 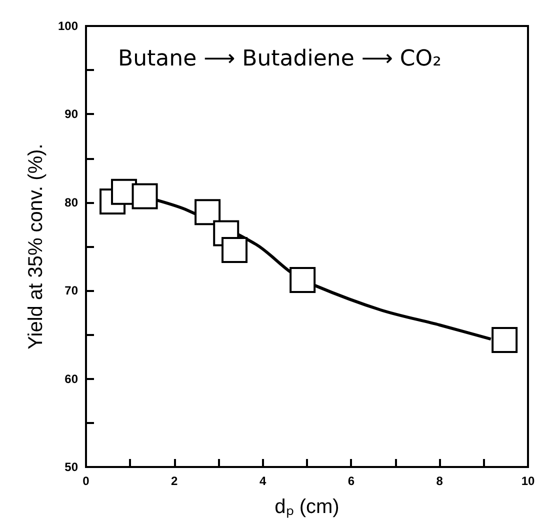 I want to click on x-tick-label: 2, so click(x=174, y=481).